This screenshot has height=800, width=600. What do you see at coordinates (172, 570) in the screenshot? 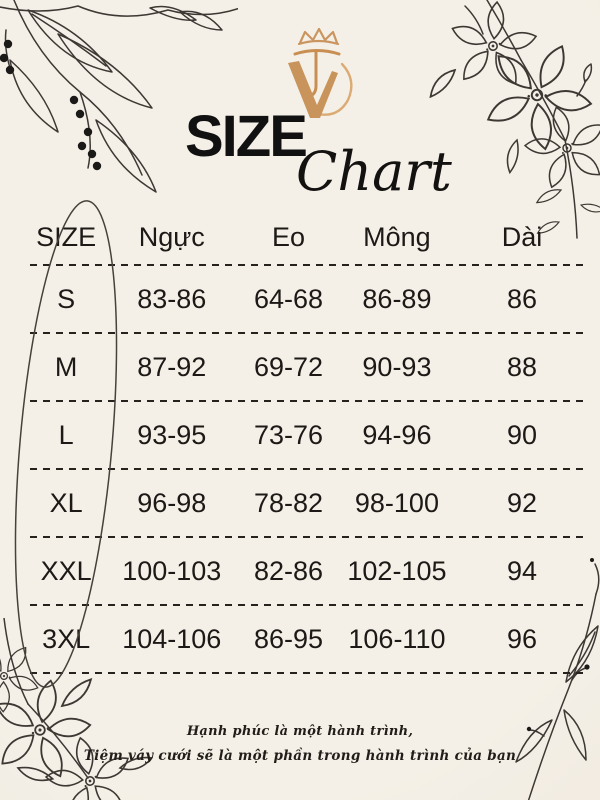
I see `bust-cell: 100-103` at bounding box center [172, 570].